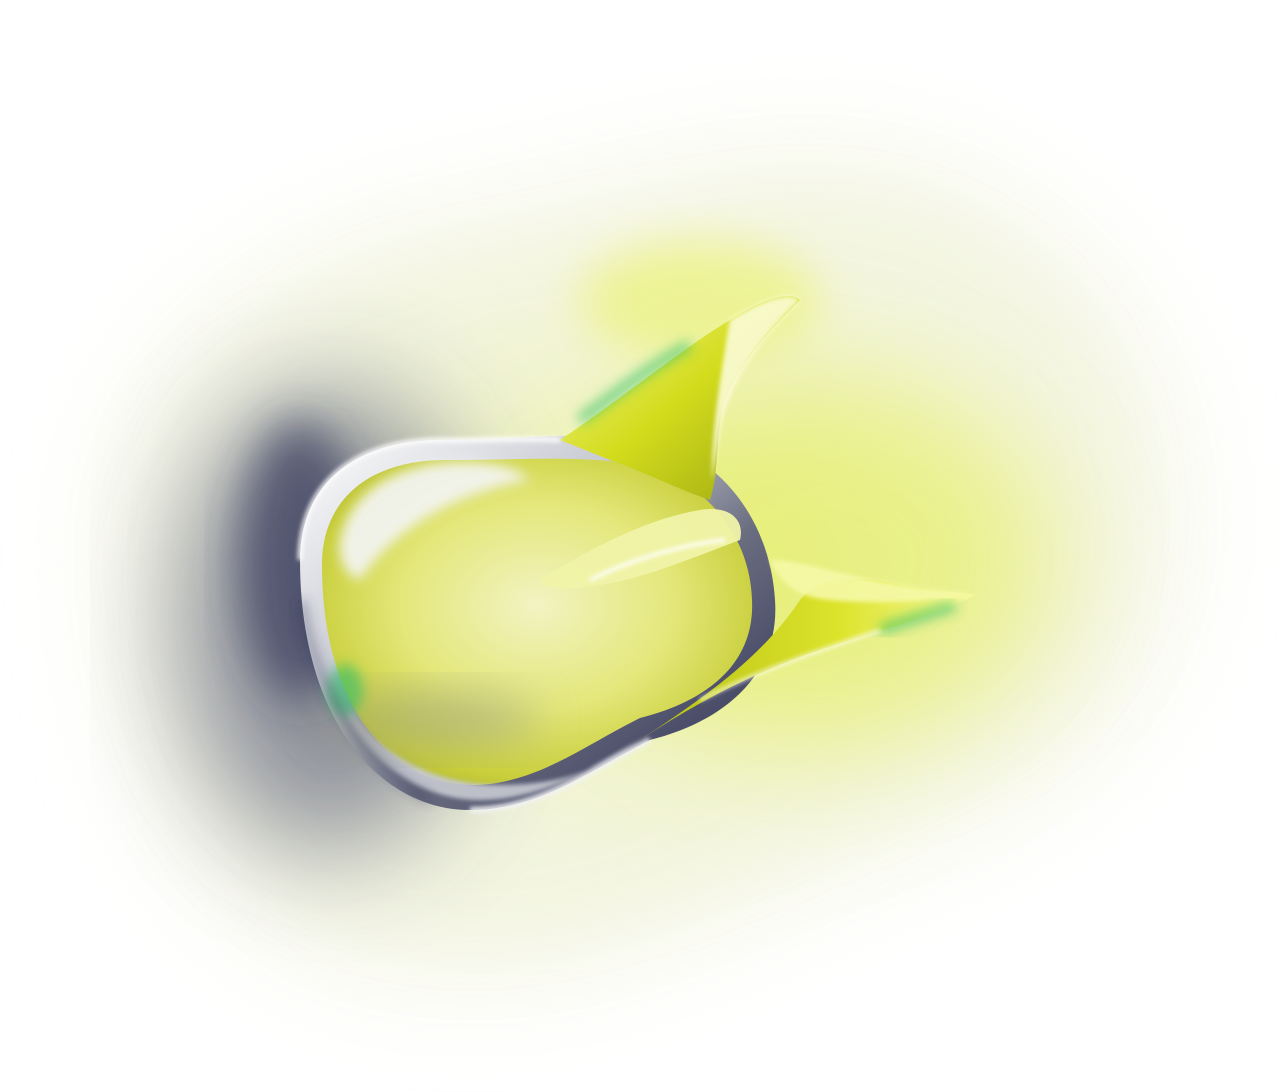 This screenshot has height=1092, width=1280. What do you see at coordinates (680, 398) in the screenshot?
I see `upper-fin` at bounding box center [680, 398].